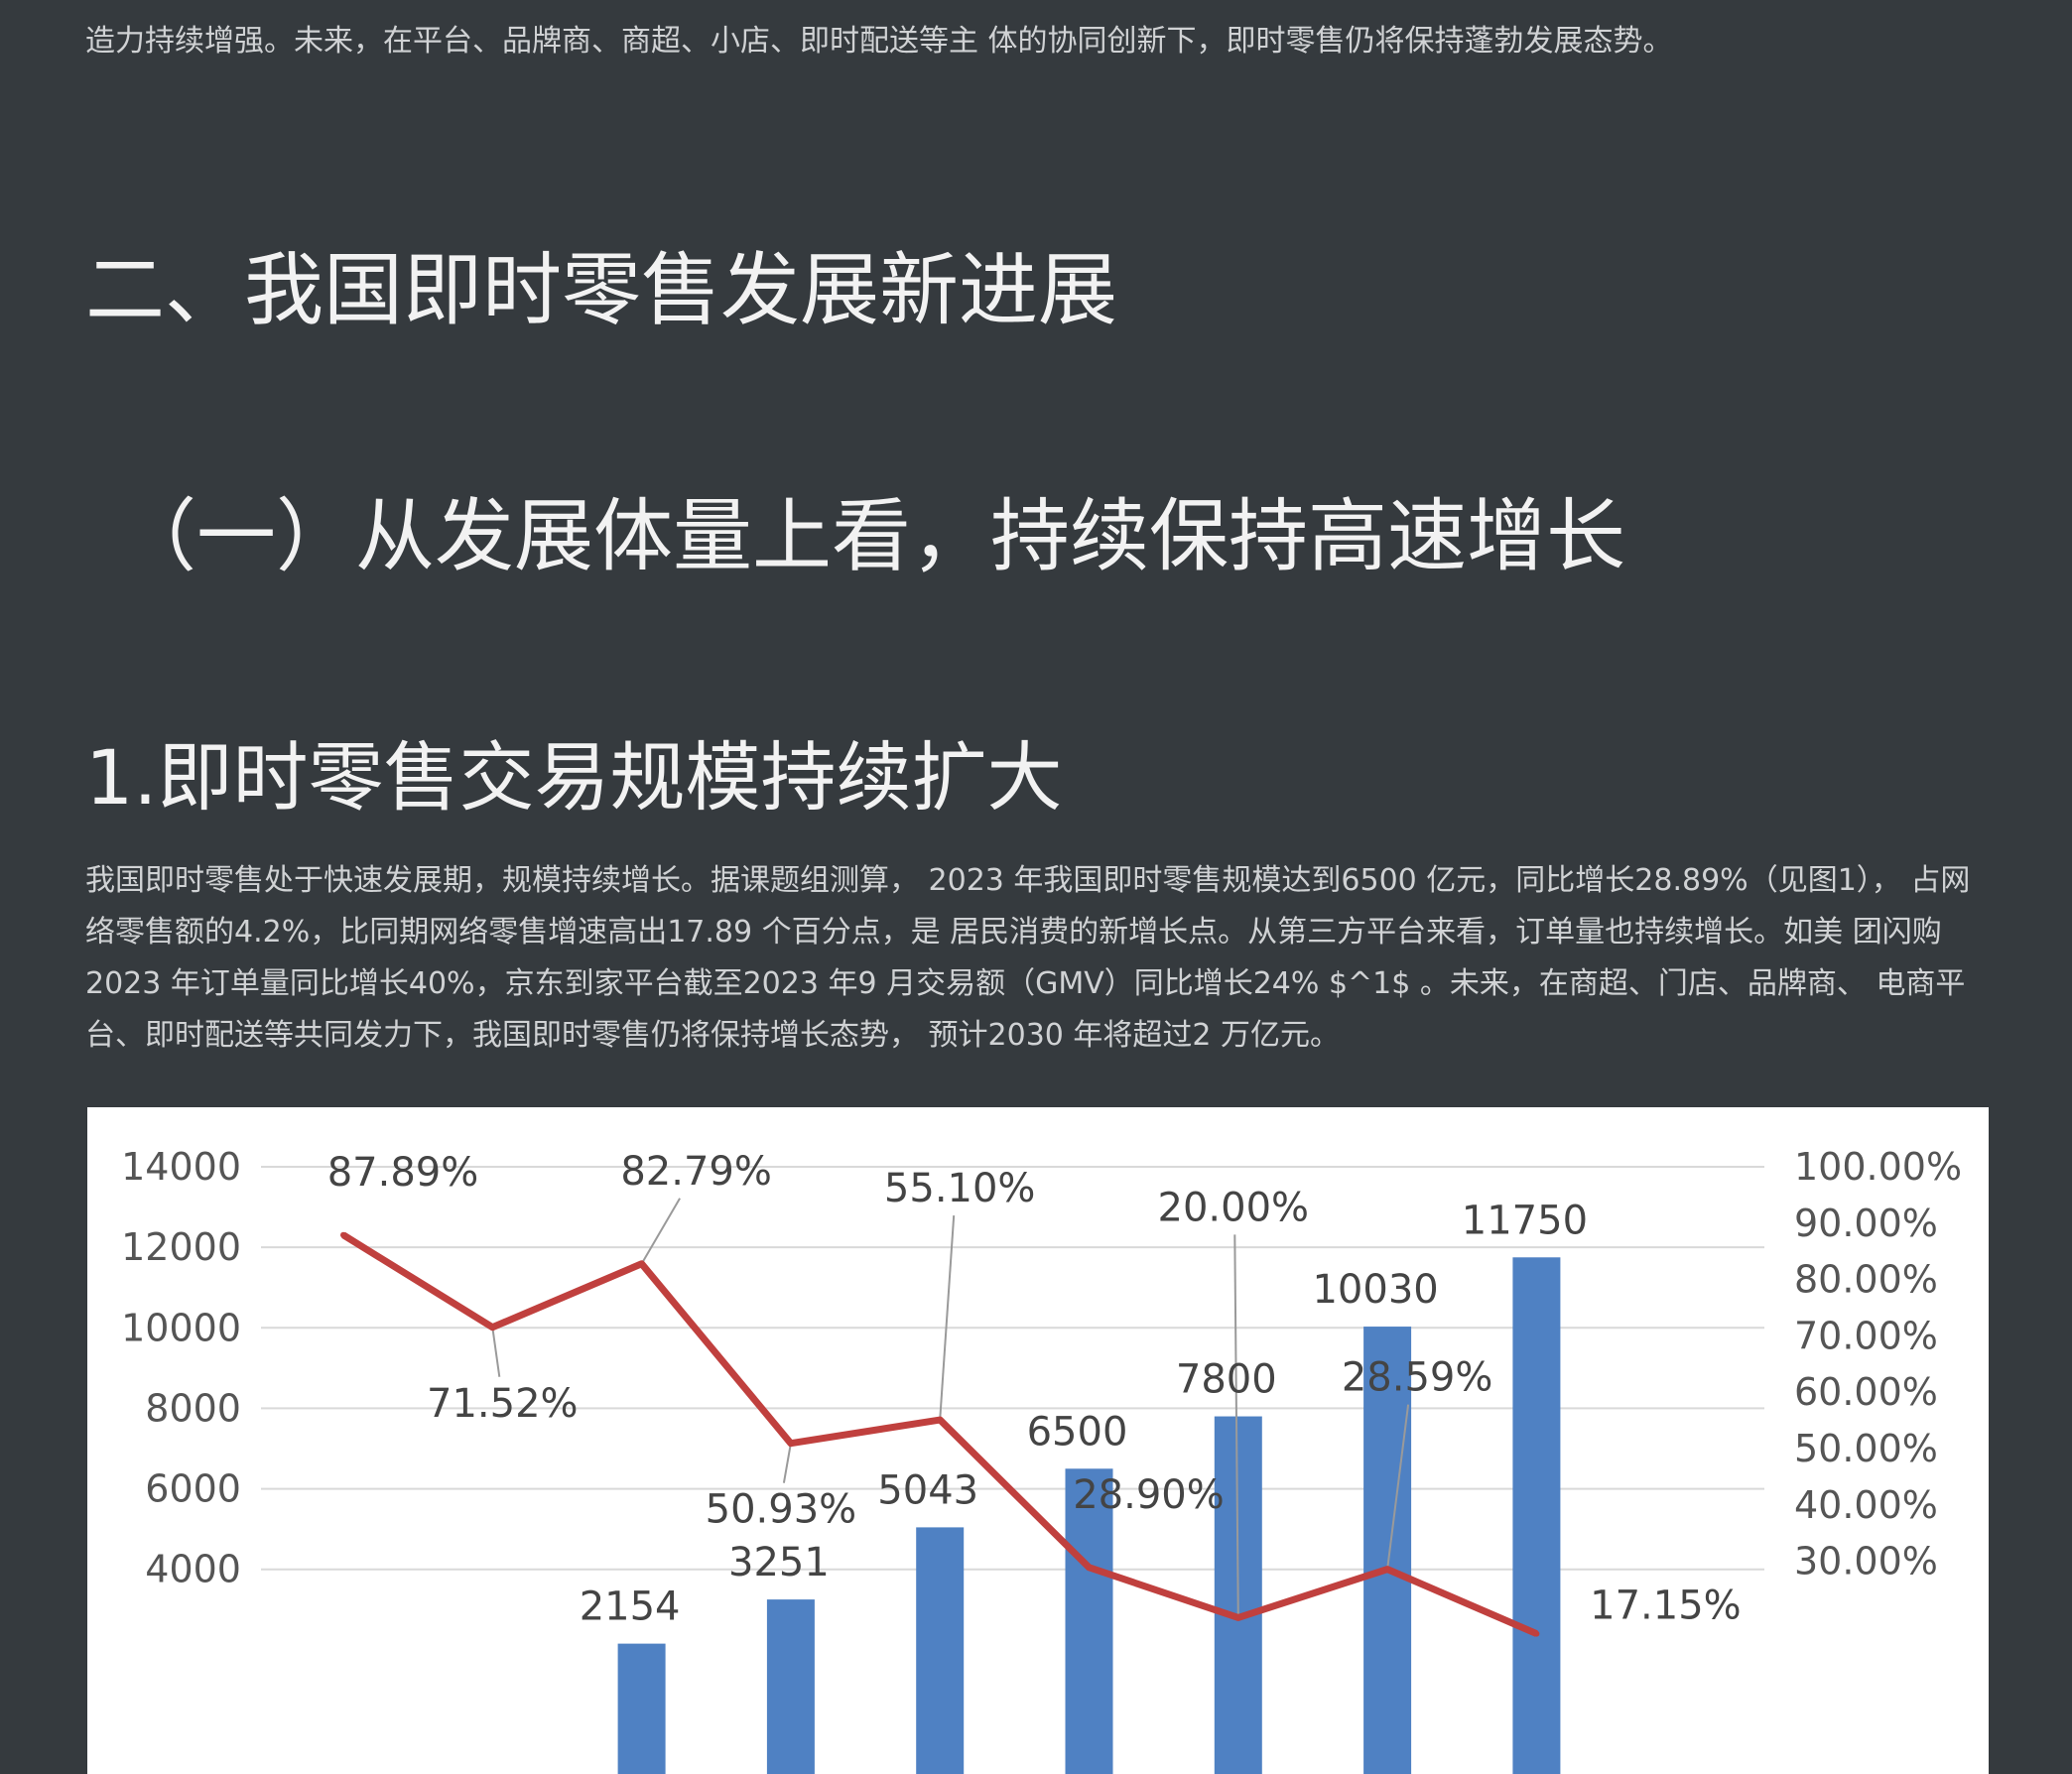 The image size is (2072, 1774). What do you see at coordinates (871, 536) in the screenshot?
I see `subsection-title: （一）从发展体量上看，持续保持高速增长` at bounding box center [871, 536].